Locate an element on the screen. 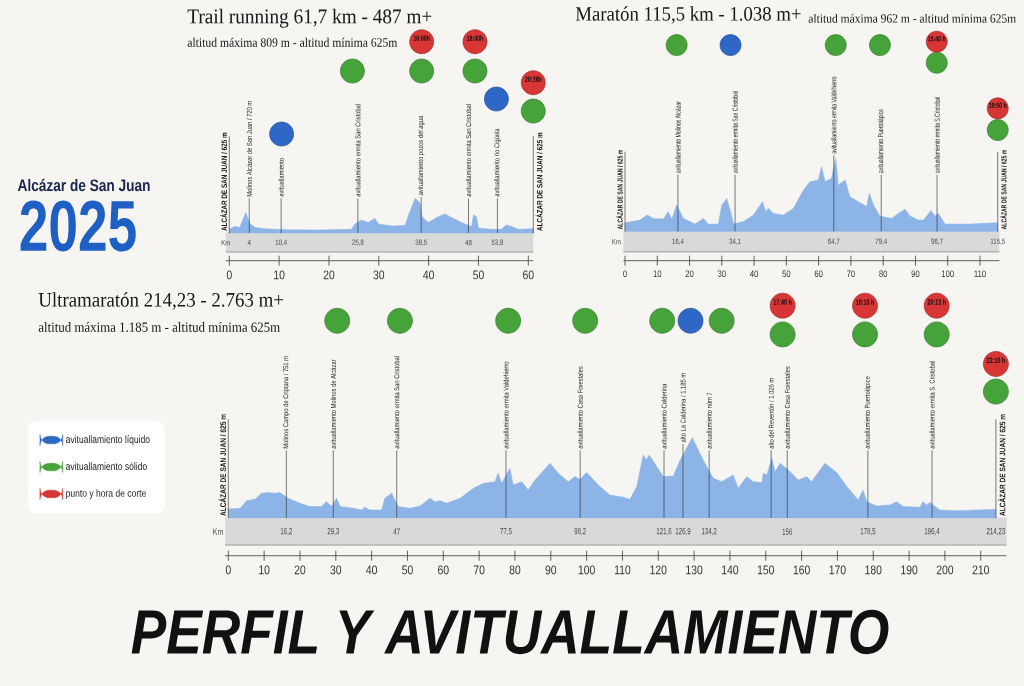 This screenshot has height=686, width=1024. text: 2025 is located at coordinates (78, 226).